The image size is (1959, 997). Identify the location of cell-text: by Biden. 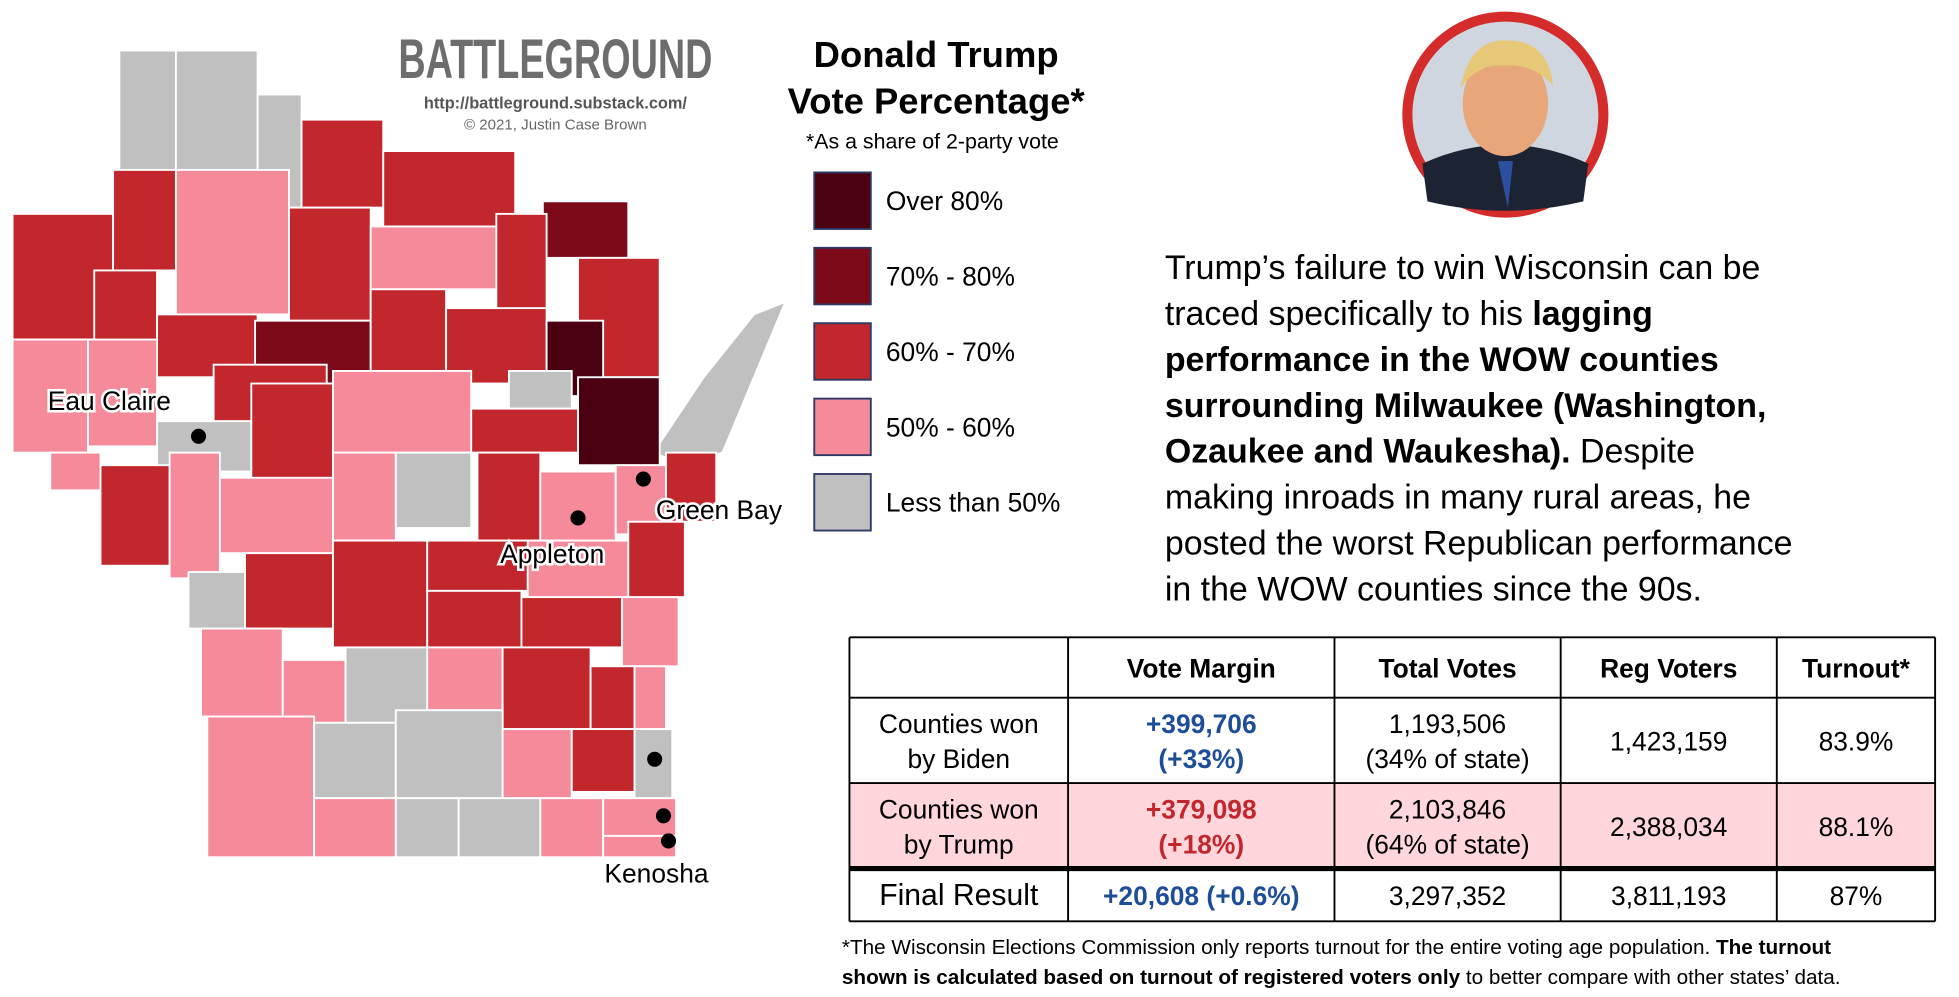
(958, 759).